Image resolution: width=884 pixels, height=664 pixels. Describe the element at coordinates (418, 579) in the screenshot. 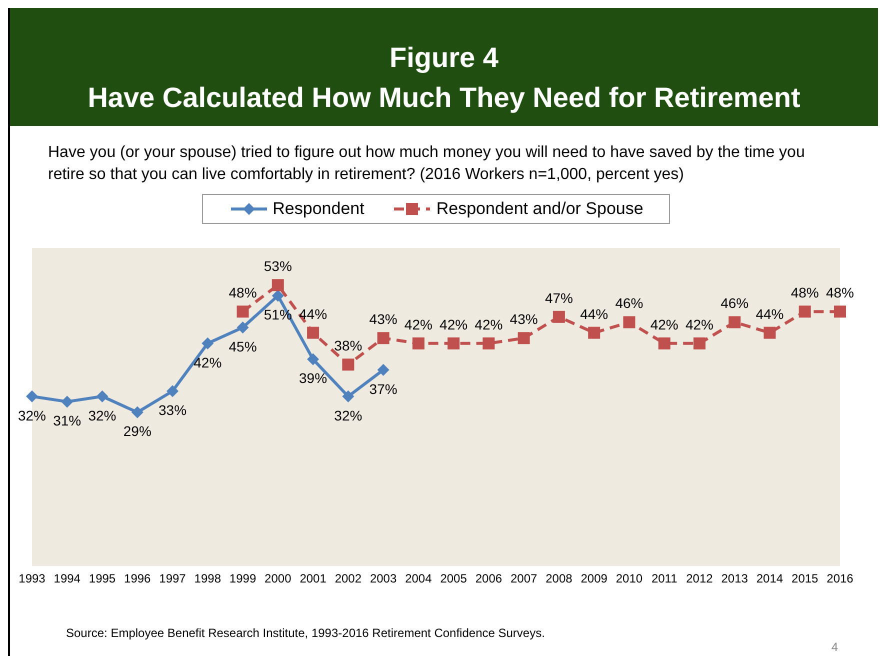

I see `x-tick-label: 2004` at that location.